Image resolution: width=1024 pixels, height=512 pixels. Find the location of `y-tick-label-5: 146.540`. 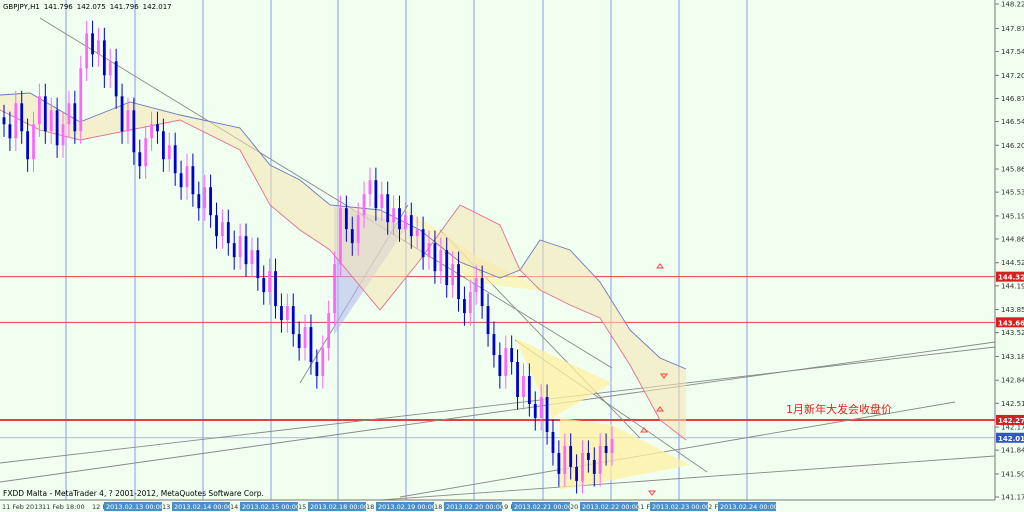

y-tick-label-5: 146.540 is located at coordinates (1012, 122).